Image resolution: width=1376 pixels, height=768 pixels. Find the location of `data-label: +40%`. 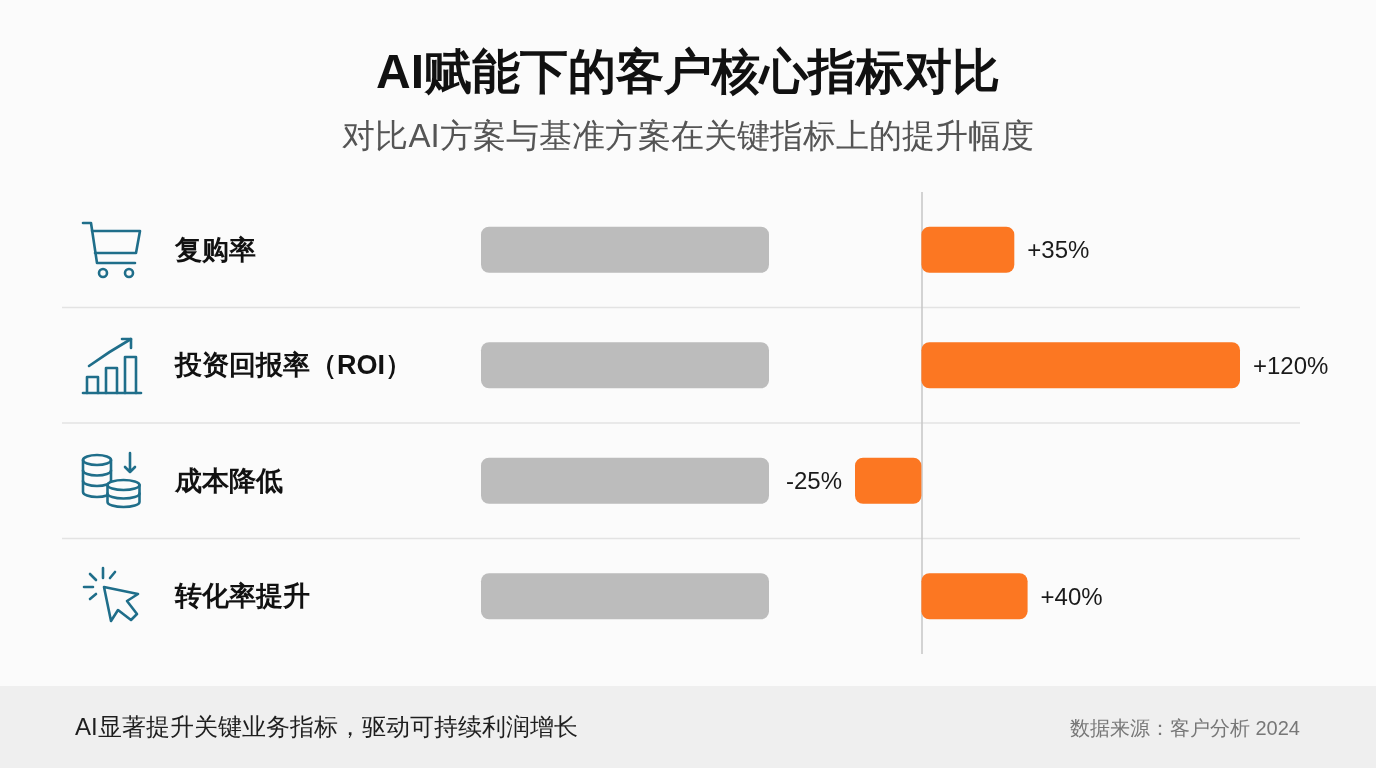

data-label: +40% is located at coordinates (1071, 596).